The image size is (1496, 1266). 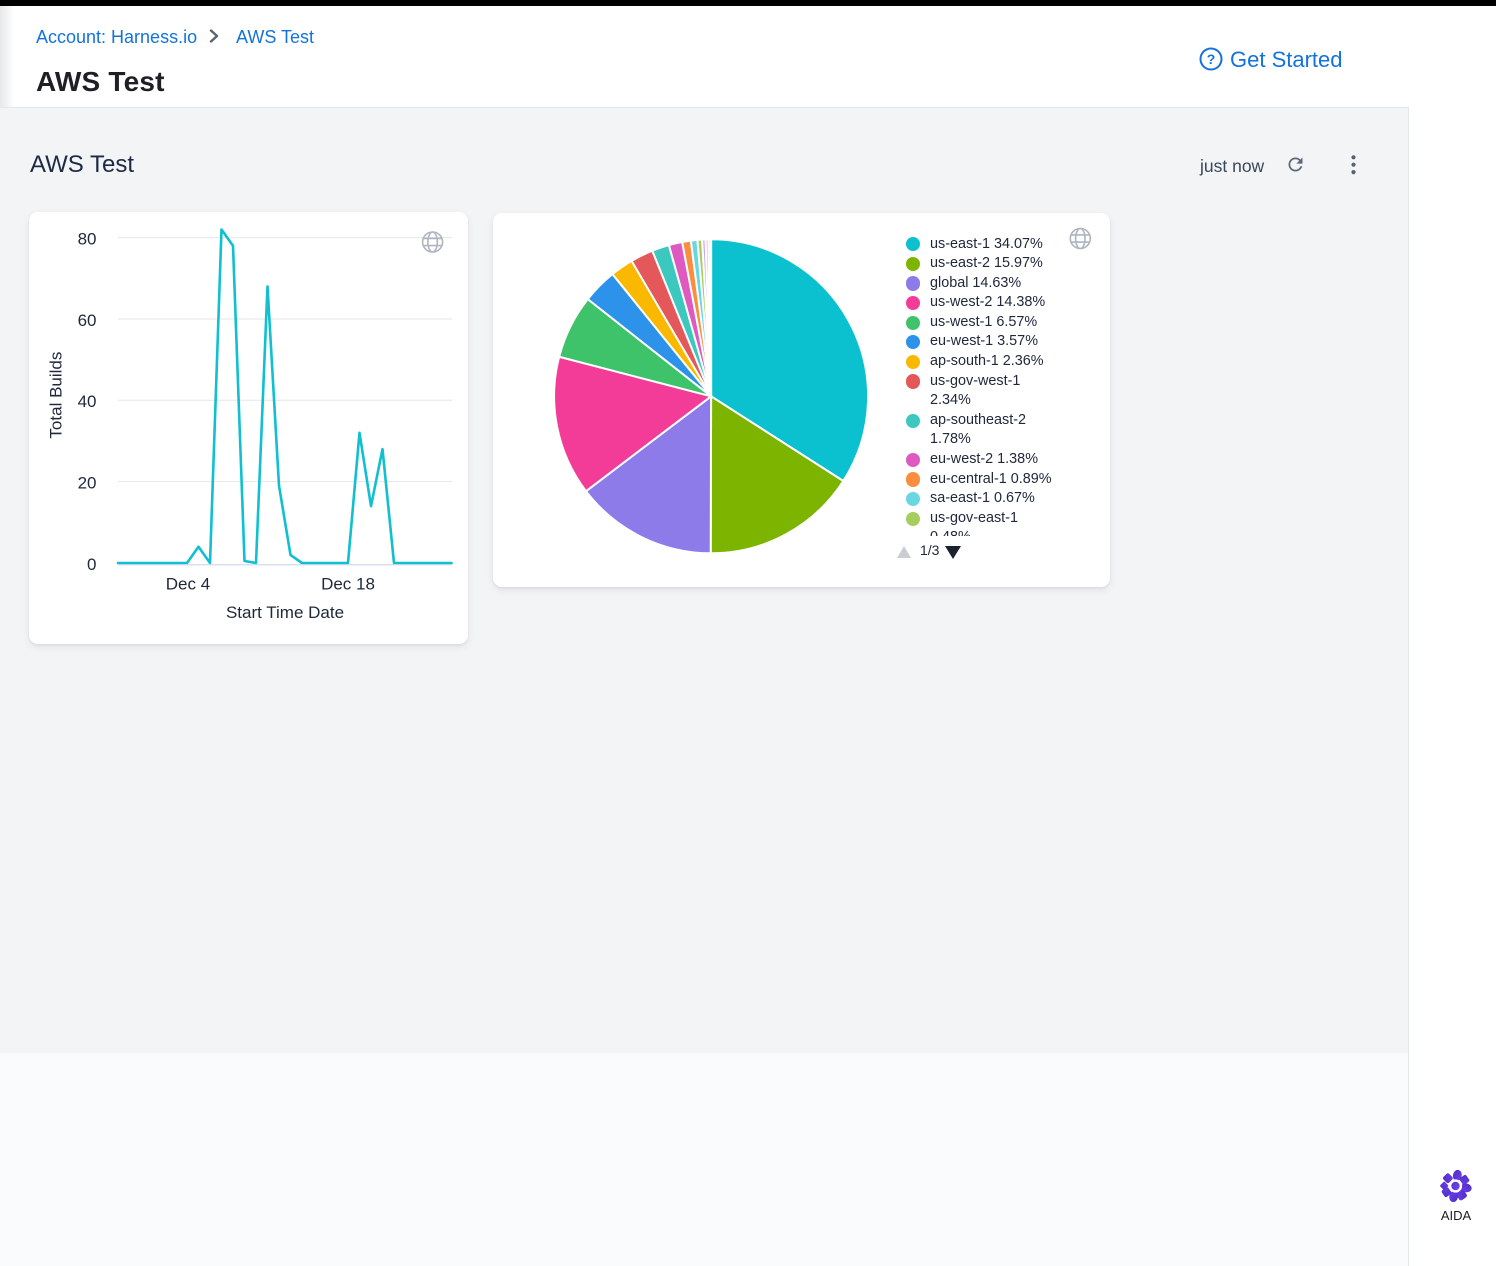 What do you see at coordinates (348, 584) in the screenshot?
I see `svg-text: Dec 18` at bounding box center [348, 584].